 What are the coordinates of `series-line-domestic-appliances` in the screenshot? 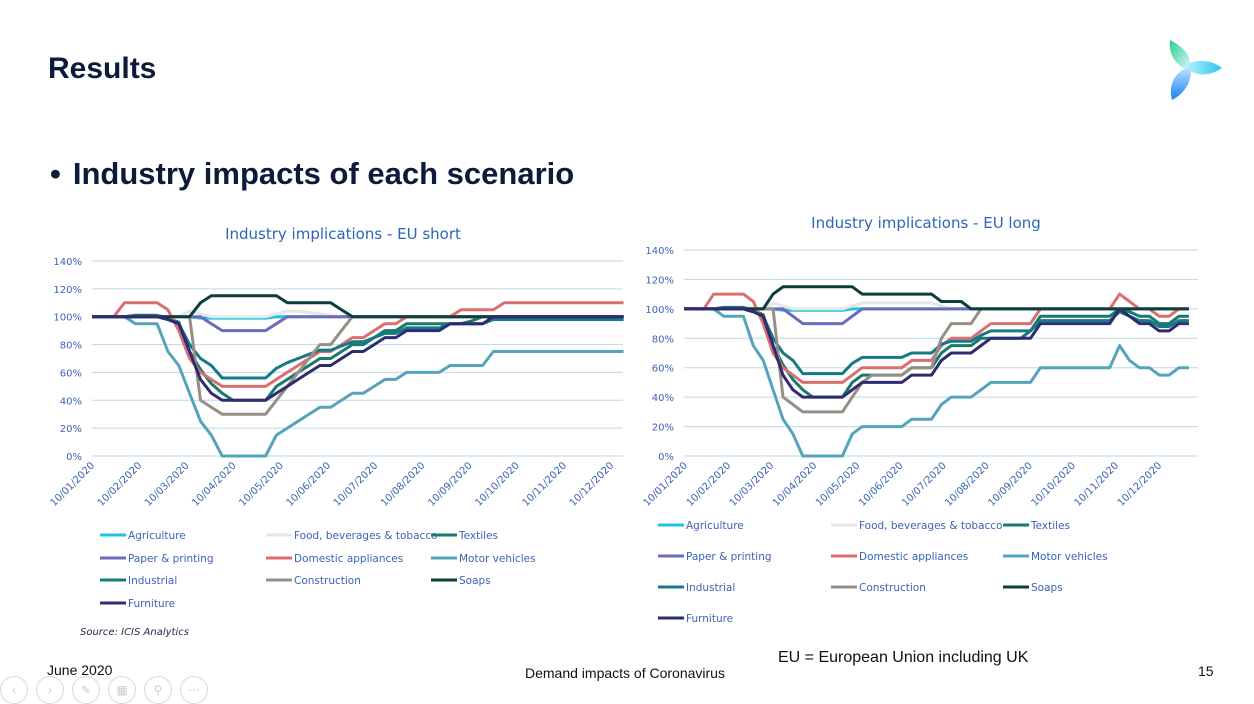 It's located at (358, 344).